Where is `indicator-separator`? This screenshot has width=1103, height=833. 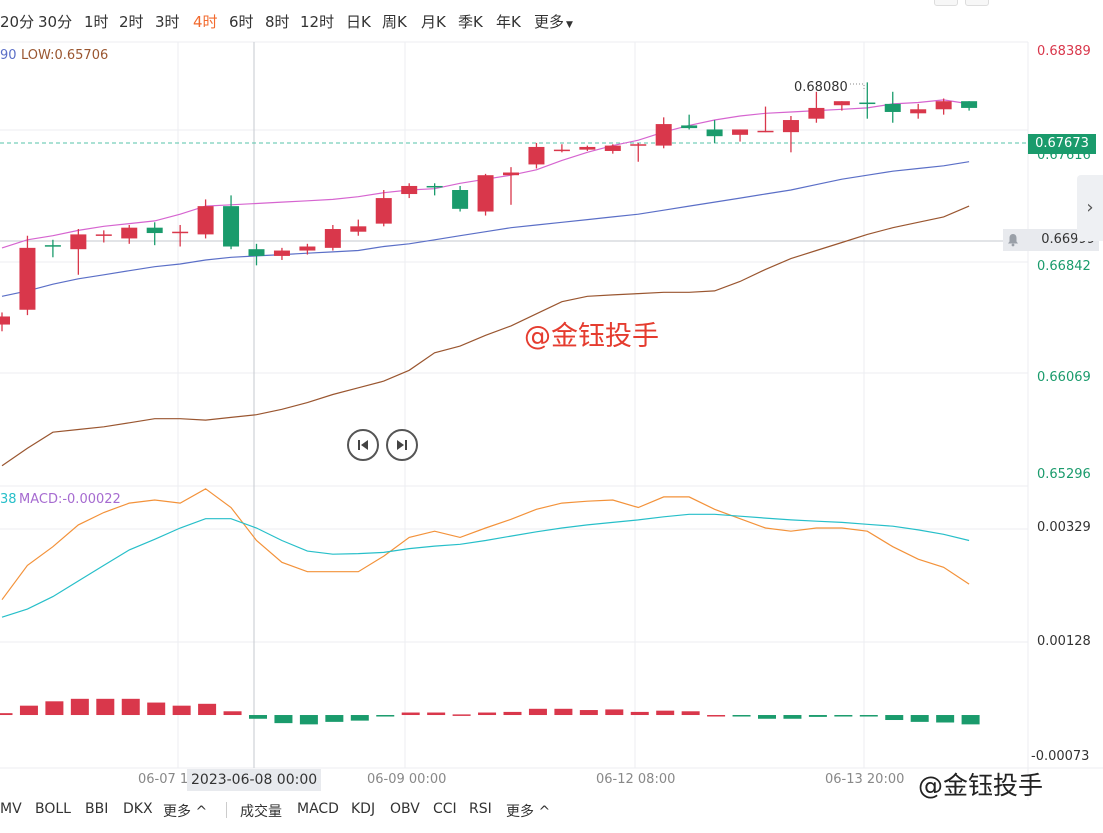 indicator-separator is located at coordinates (226, 810).